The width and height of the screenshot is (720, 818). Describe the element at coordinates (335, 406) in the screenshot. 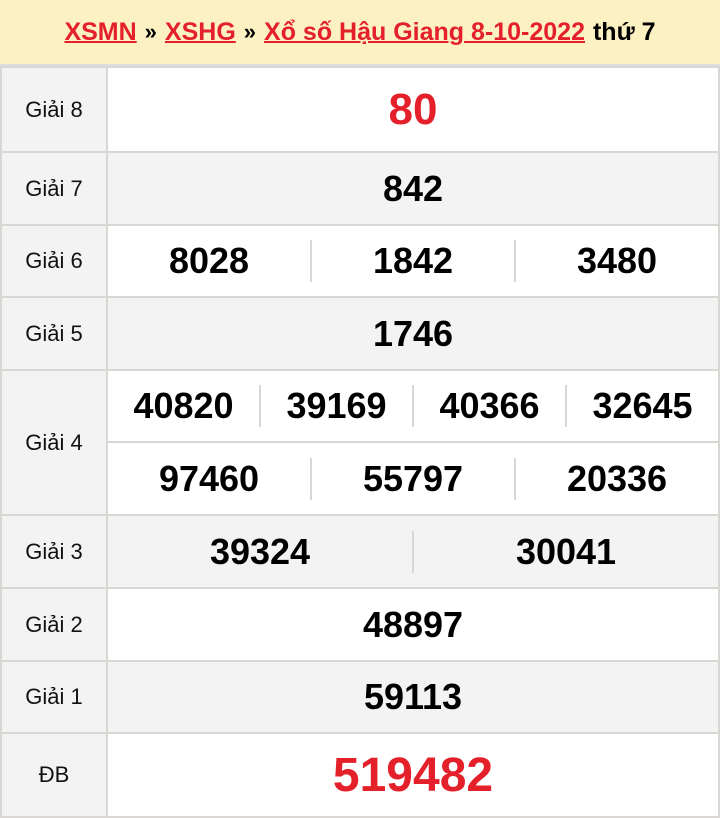

I see `prize-number: 39169` at that location.